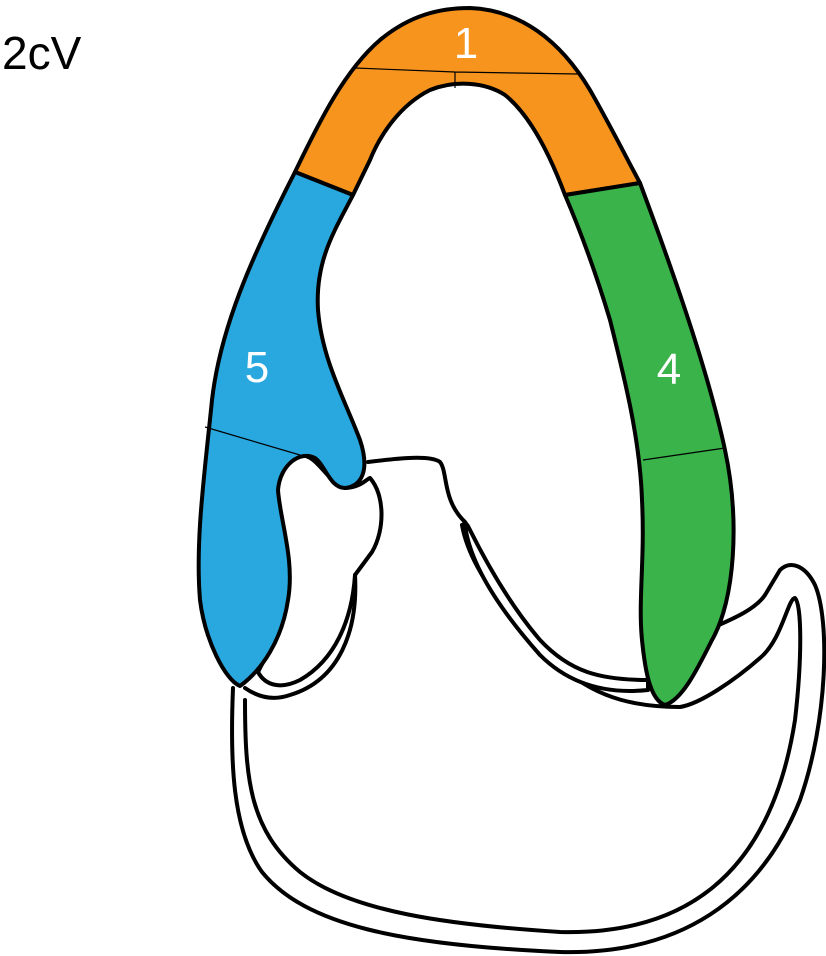 The width and height of the screenshot is (826, 956). What do you see at coordinates (252, 441) in the screenshot?
I see `anterior-divider-line` at bounding box center [252, 441].